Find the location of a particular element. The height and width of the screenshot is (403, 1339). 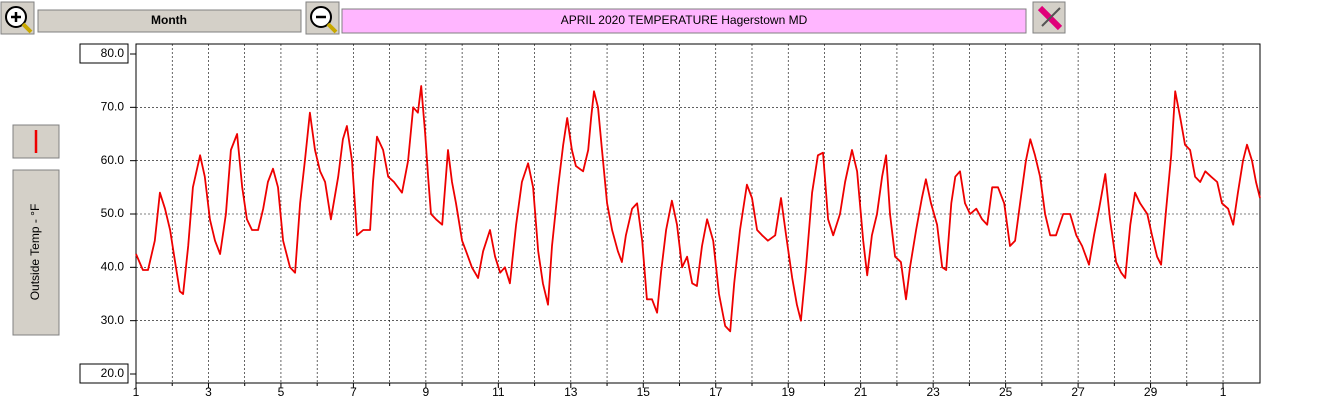

y-tick-label: 60.0 is located at coordinates (113, 160).